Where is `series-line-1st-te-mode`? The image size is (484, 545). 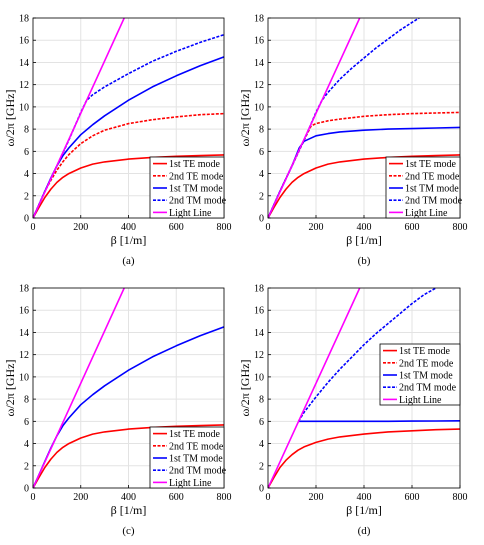 series-line-1st-te-mode is located at coordinates (364, 458).